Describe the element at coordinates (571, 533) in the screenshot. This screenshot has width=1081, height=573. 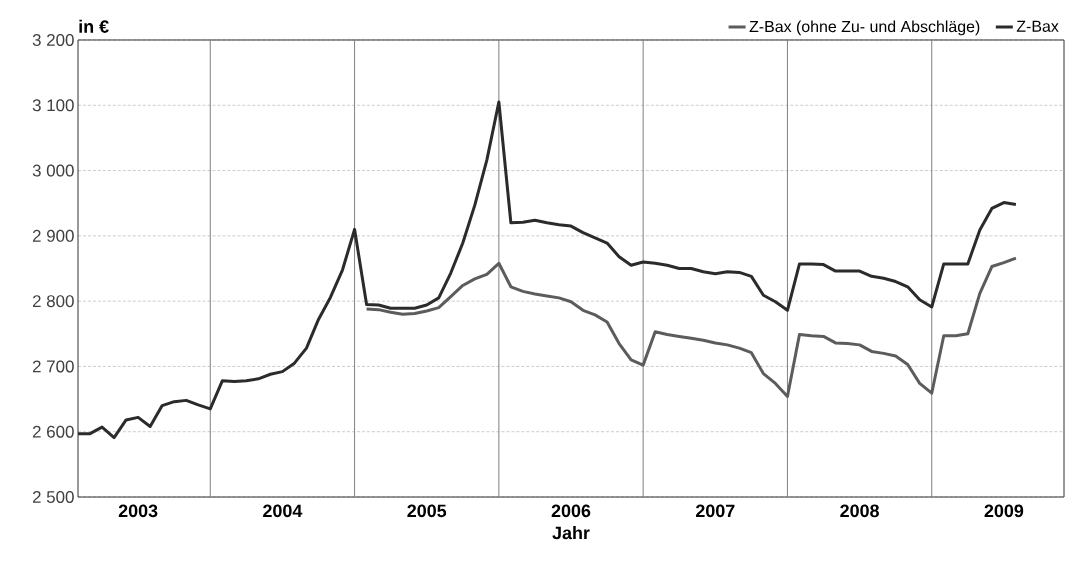
I see `x-axis-title: Jahr` at that location.